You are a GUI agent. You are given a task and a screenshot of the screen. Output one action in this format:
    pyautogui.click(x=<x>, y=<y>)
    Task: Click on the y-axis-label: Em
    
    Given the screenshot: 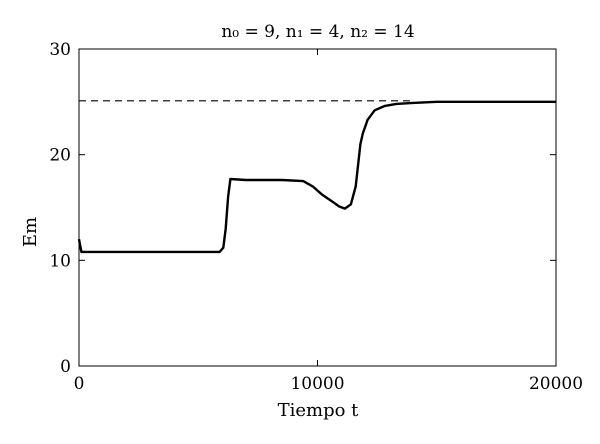 What is the action you would take?
    pyautogui.click(x=30, y=232)
    